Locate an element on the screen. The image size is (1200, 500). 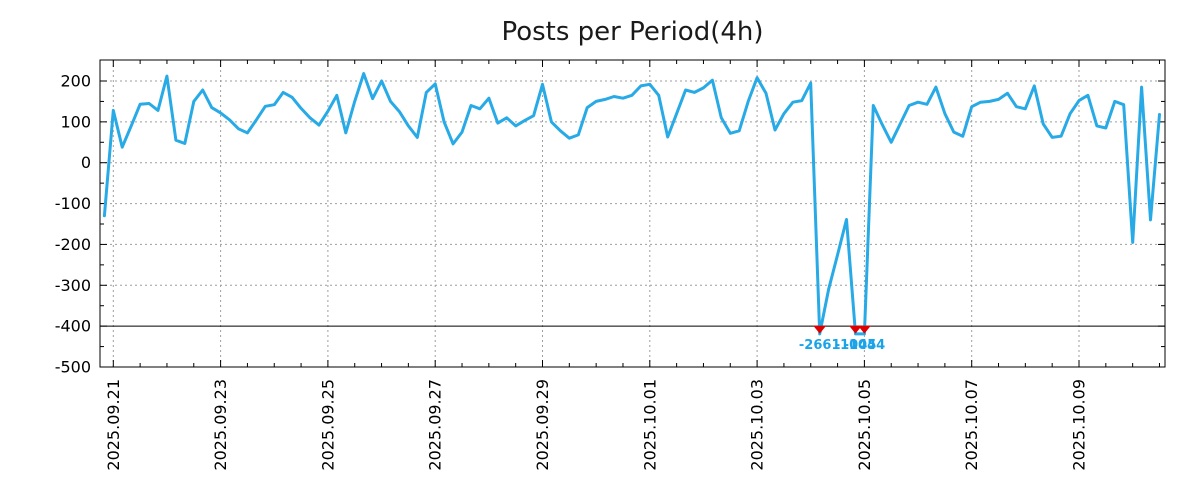
y-tick-label: -400 is located at coordinates (73, 326).